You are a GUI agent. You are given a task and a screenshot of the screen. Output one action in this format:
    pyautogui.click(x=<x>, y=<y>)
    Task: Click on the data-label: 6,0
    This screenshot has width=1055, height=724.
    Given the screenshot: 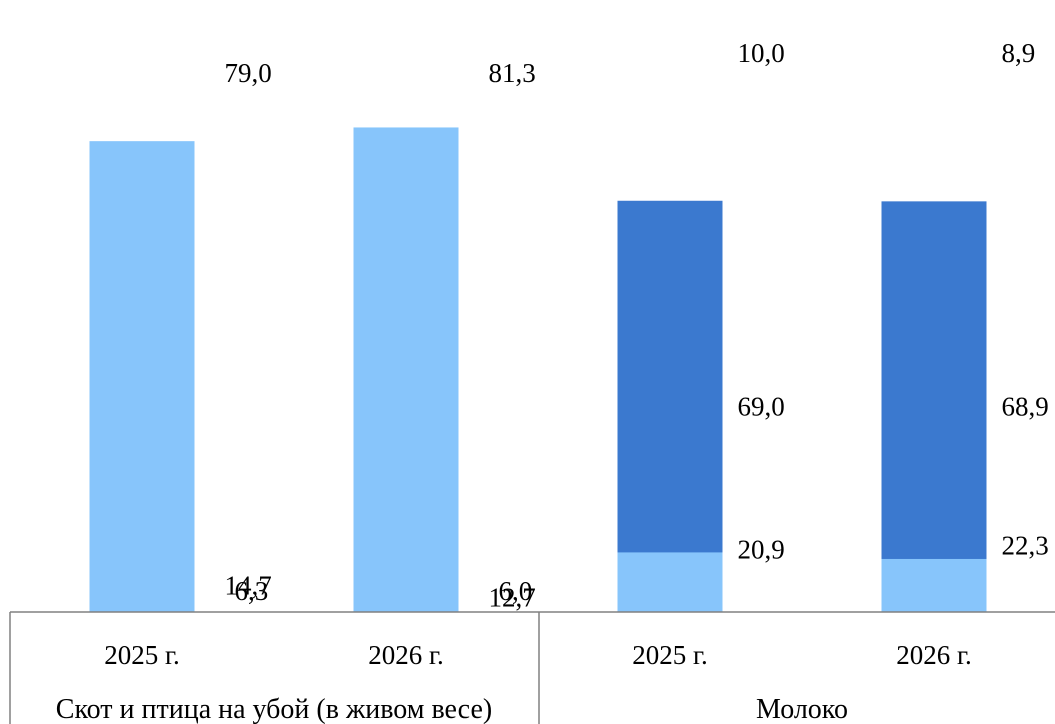 What is the action you would take?
    pyautogui.click(x=516, y=591)
    